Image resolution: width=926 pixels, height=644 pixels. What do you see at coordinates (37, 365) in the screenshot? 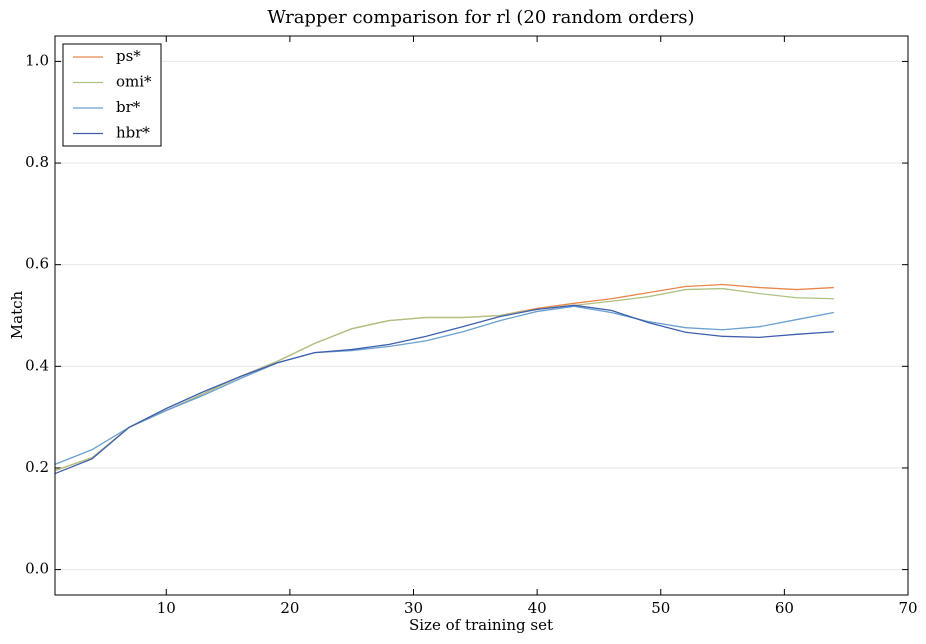
I see `y-tick-label: 0.4` at bounding box center [37, 365].